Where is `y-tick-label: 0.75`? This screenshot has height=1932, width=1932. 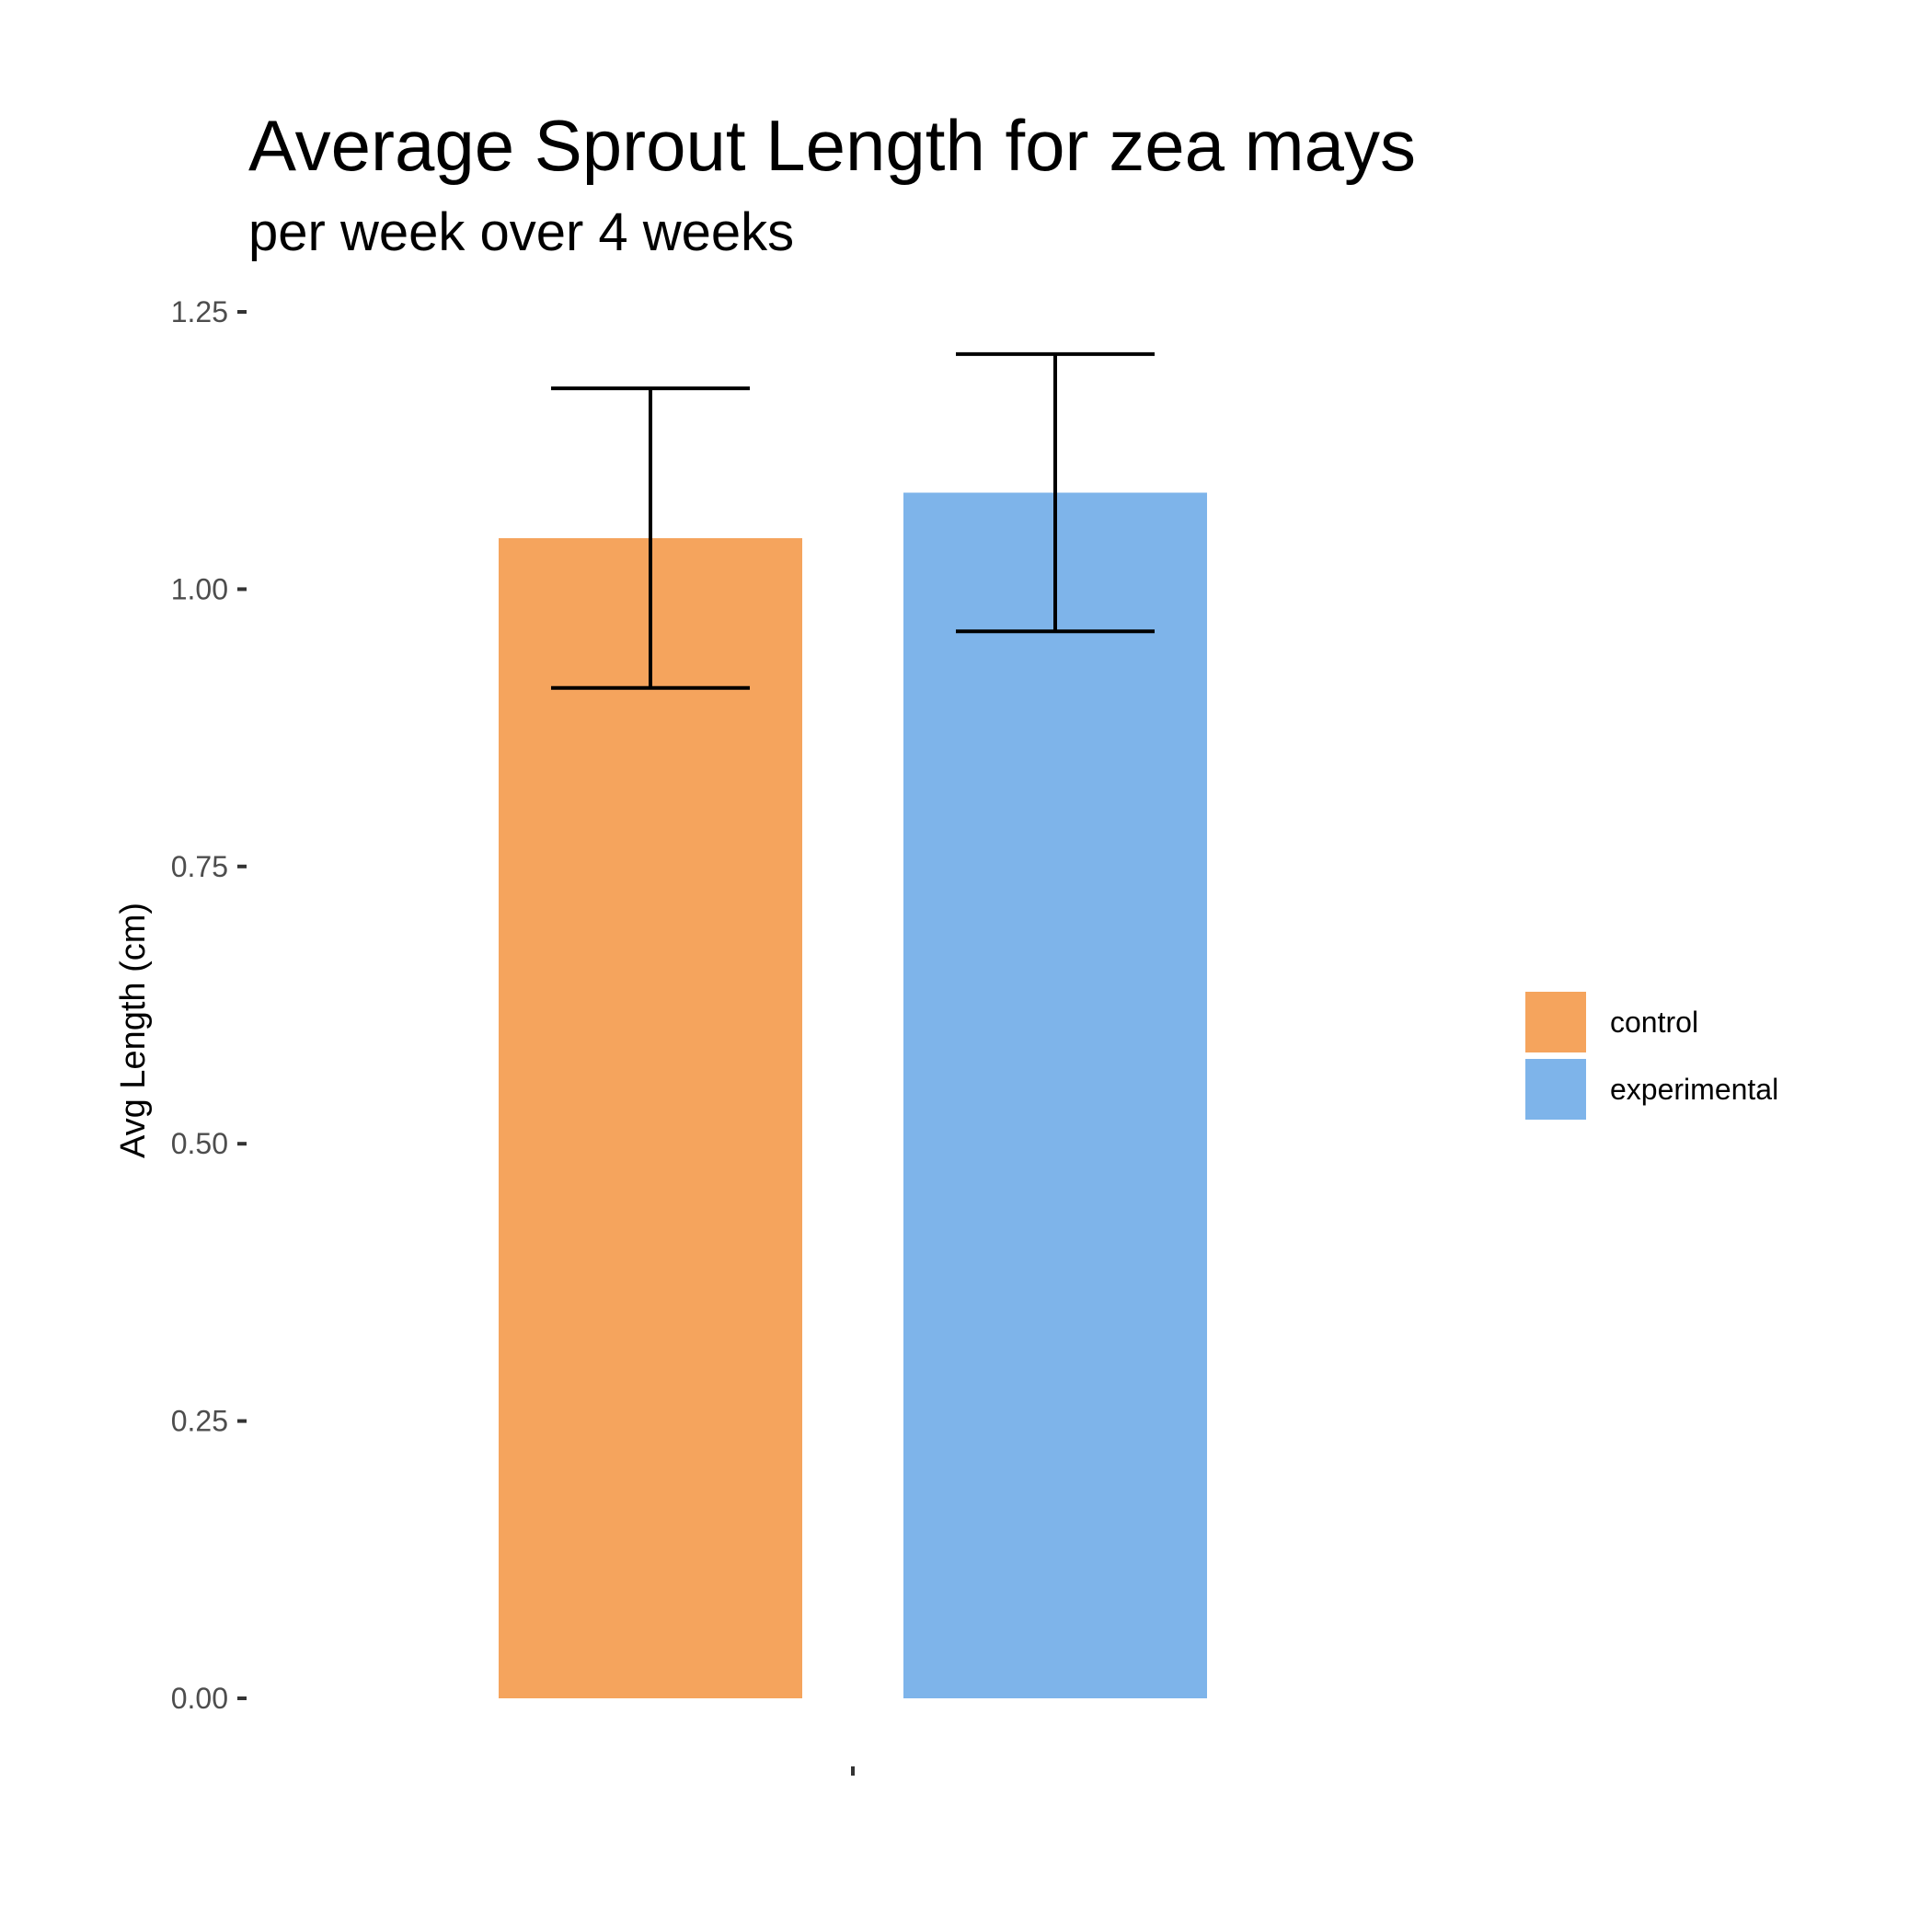 y-tick-label: 0.75 is located at coordinates (199, 866).